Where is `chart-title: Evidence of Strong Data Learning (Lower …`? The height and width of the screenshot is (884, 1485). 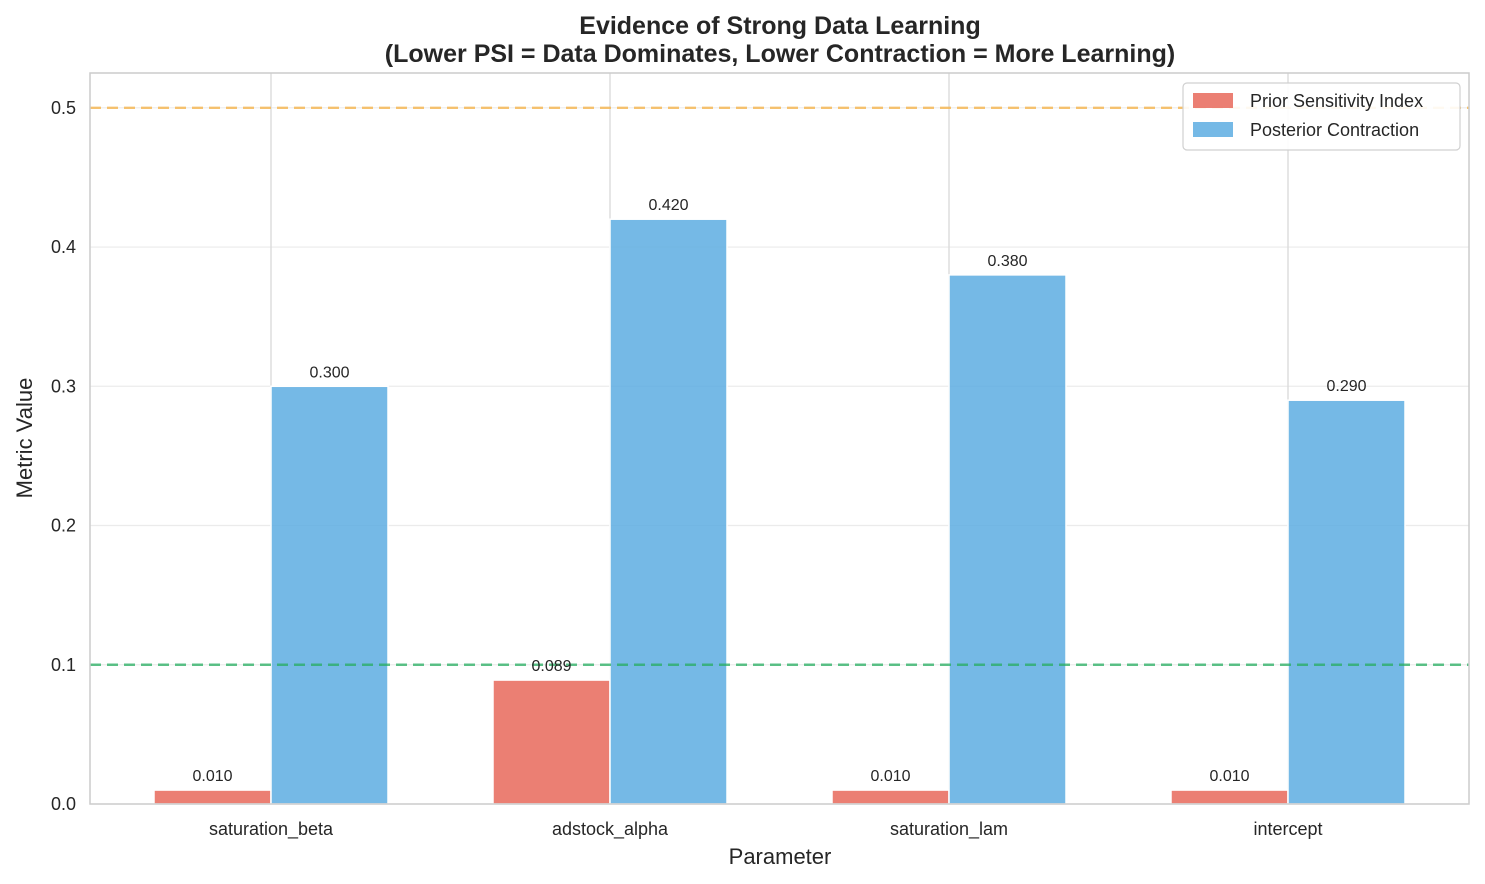 chart-title: Evidence of Strong Data Learning (Lower … is located at coordinates (780, 40).